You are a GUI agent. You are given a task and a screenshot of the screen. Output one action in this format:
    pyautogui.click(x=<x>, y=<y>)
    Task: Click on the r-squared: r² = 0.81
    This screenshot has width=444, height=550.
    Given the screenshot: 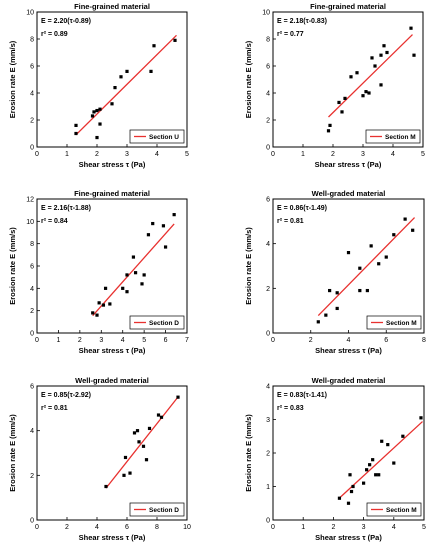 What is the action you would take?
    pyautogui.click(x=290, y=221)
    